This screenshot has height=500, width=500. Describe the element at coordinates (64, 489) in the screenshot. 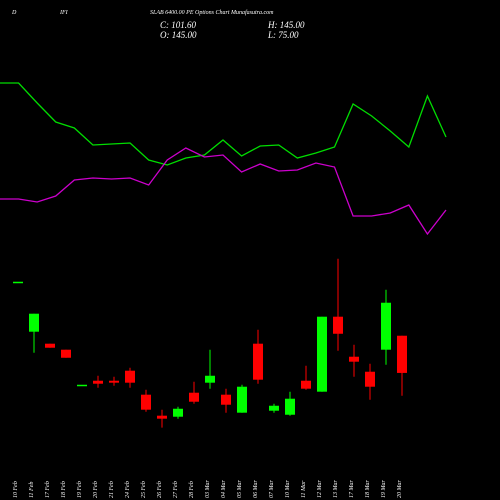

I see `x-tick-label: 18 Feb` at that location.